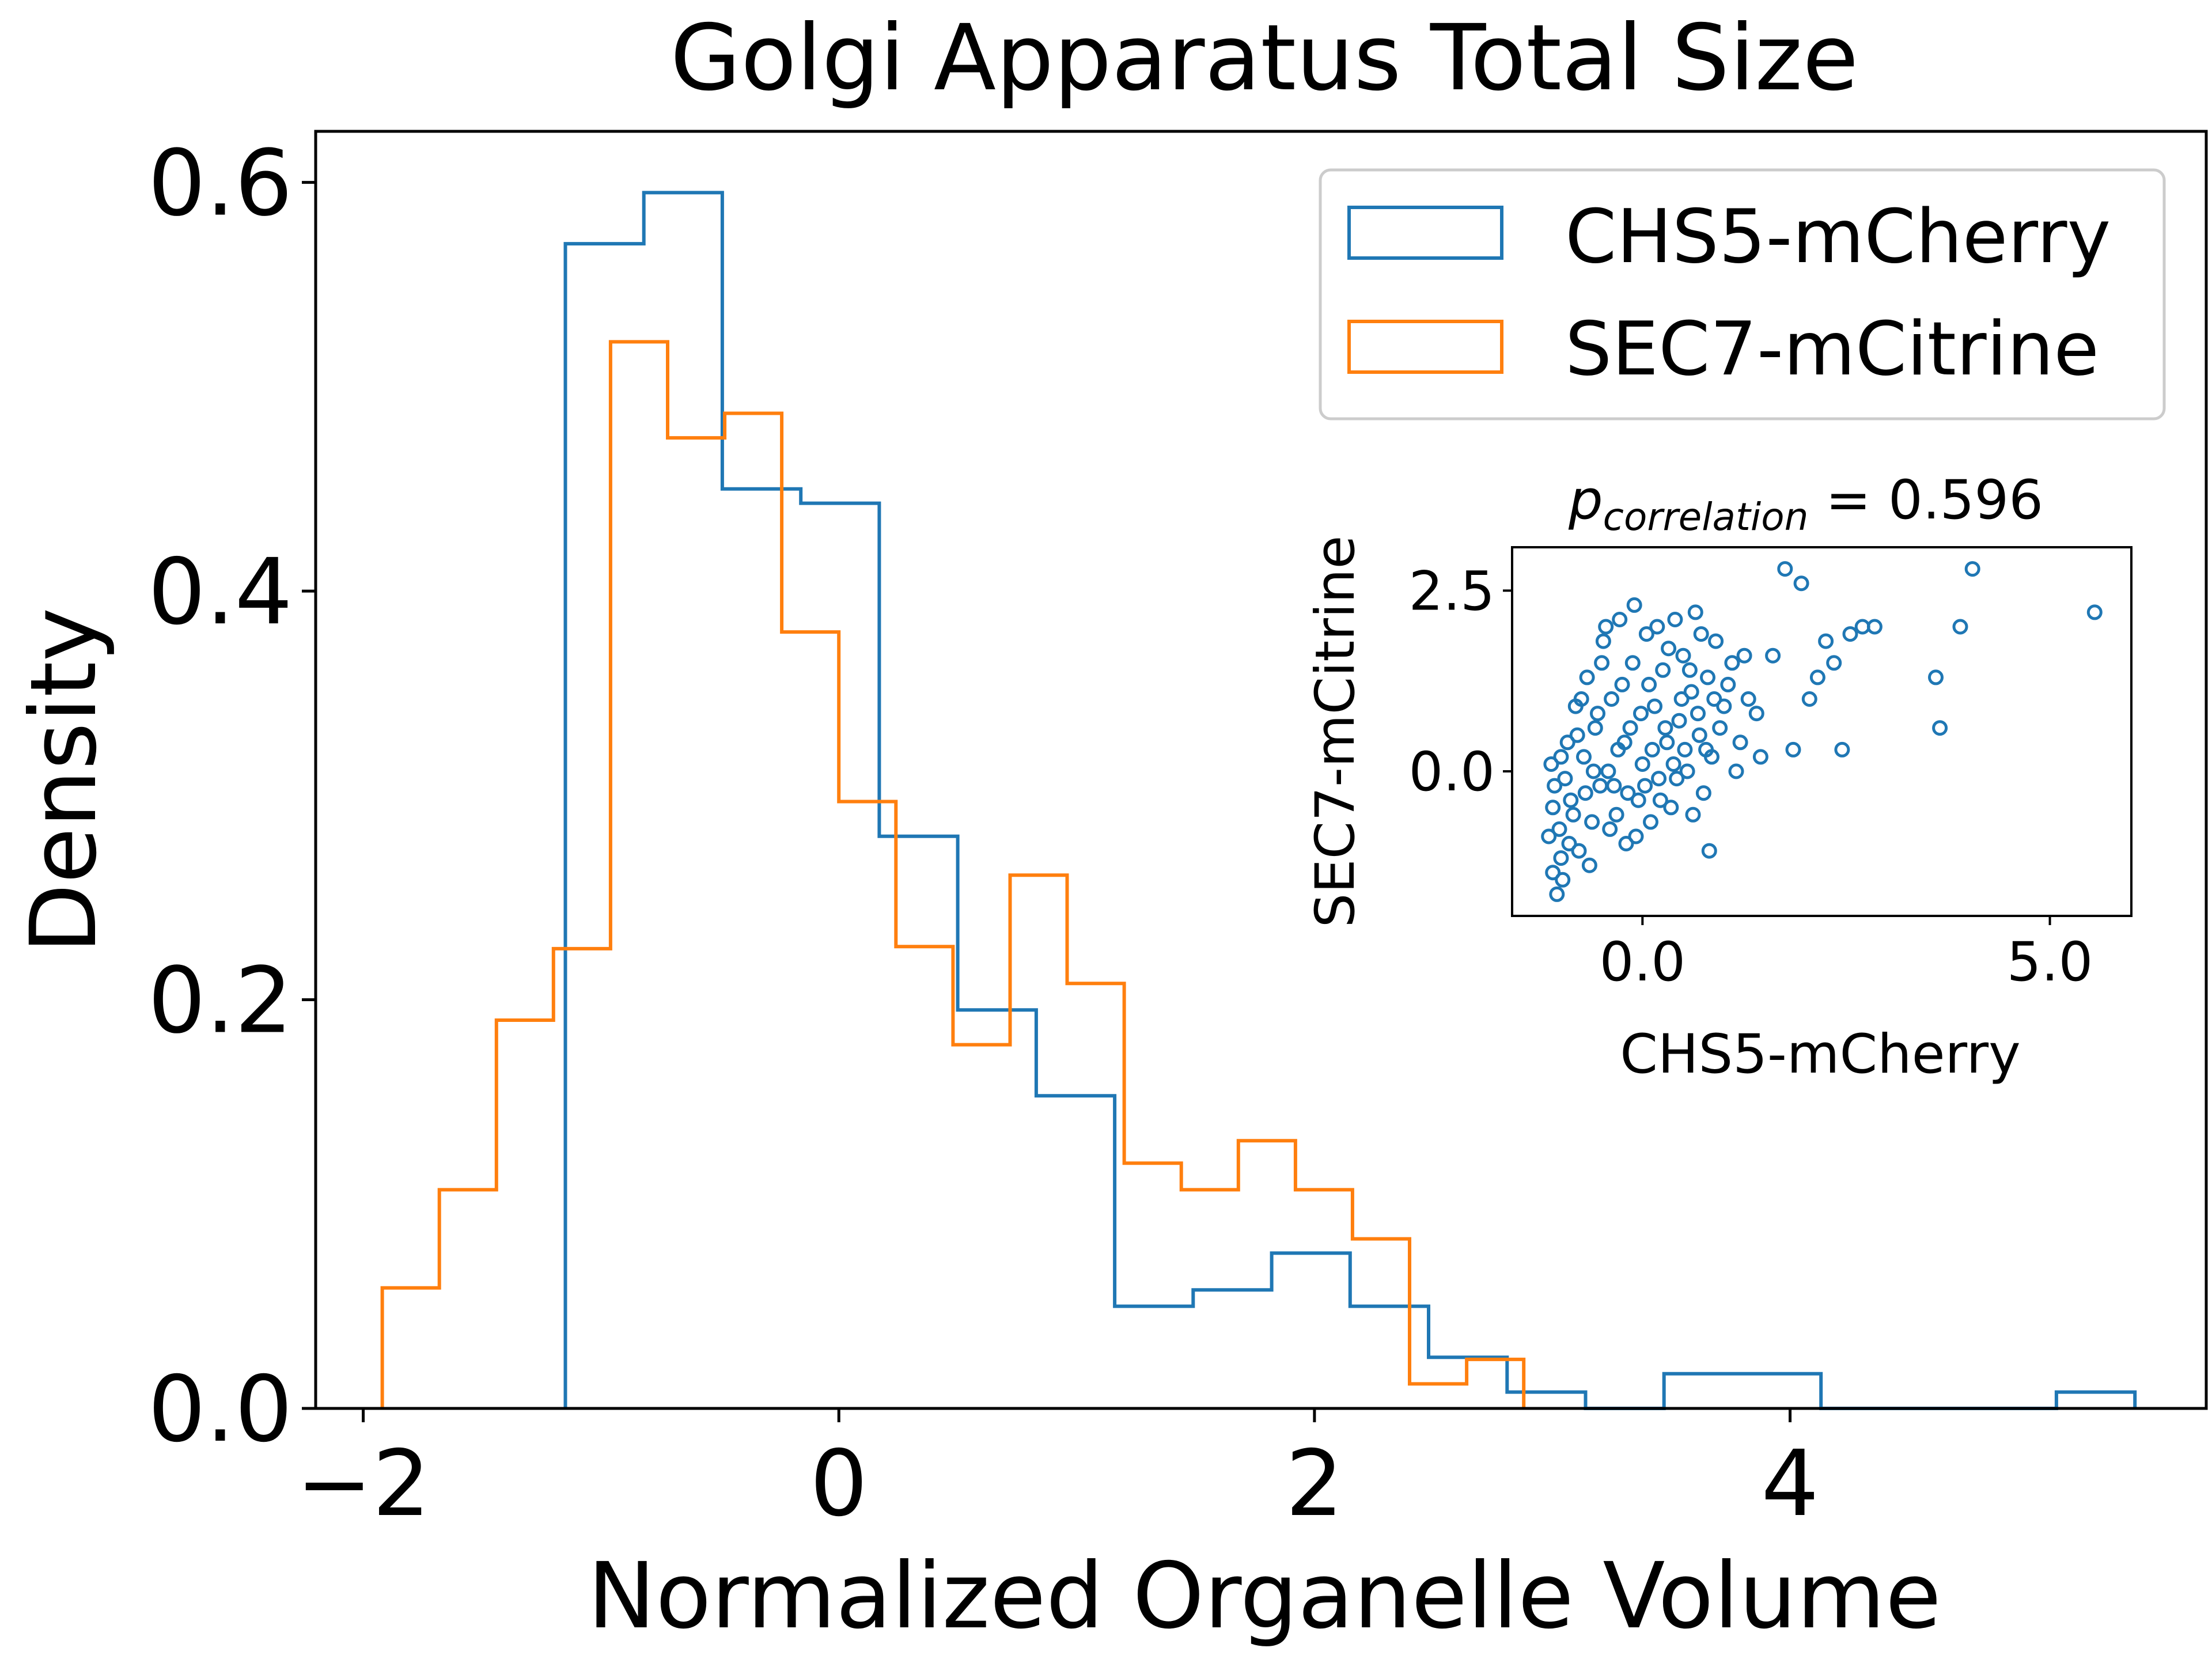 The width and height of the screenshot is (2212, 1659). What do you see at coordinates (1585, 500) in the screenshot?
I see `inset-title-p: p` at bounding box center [1585, 500].